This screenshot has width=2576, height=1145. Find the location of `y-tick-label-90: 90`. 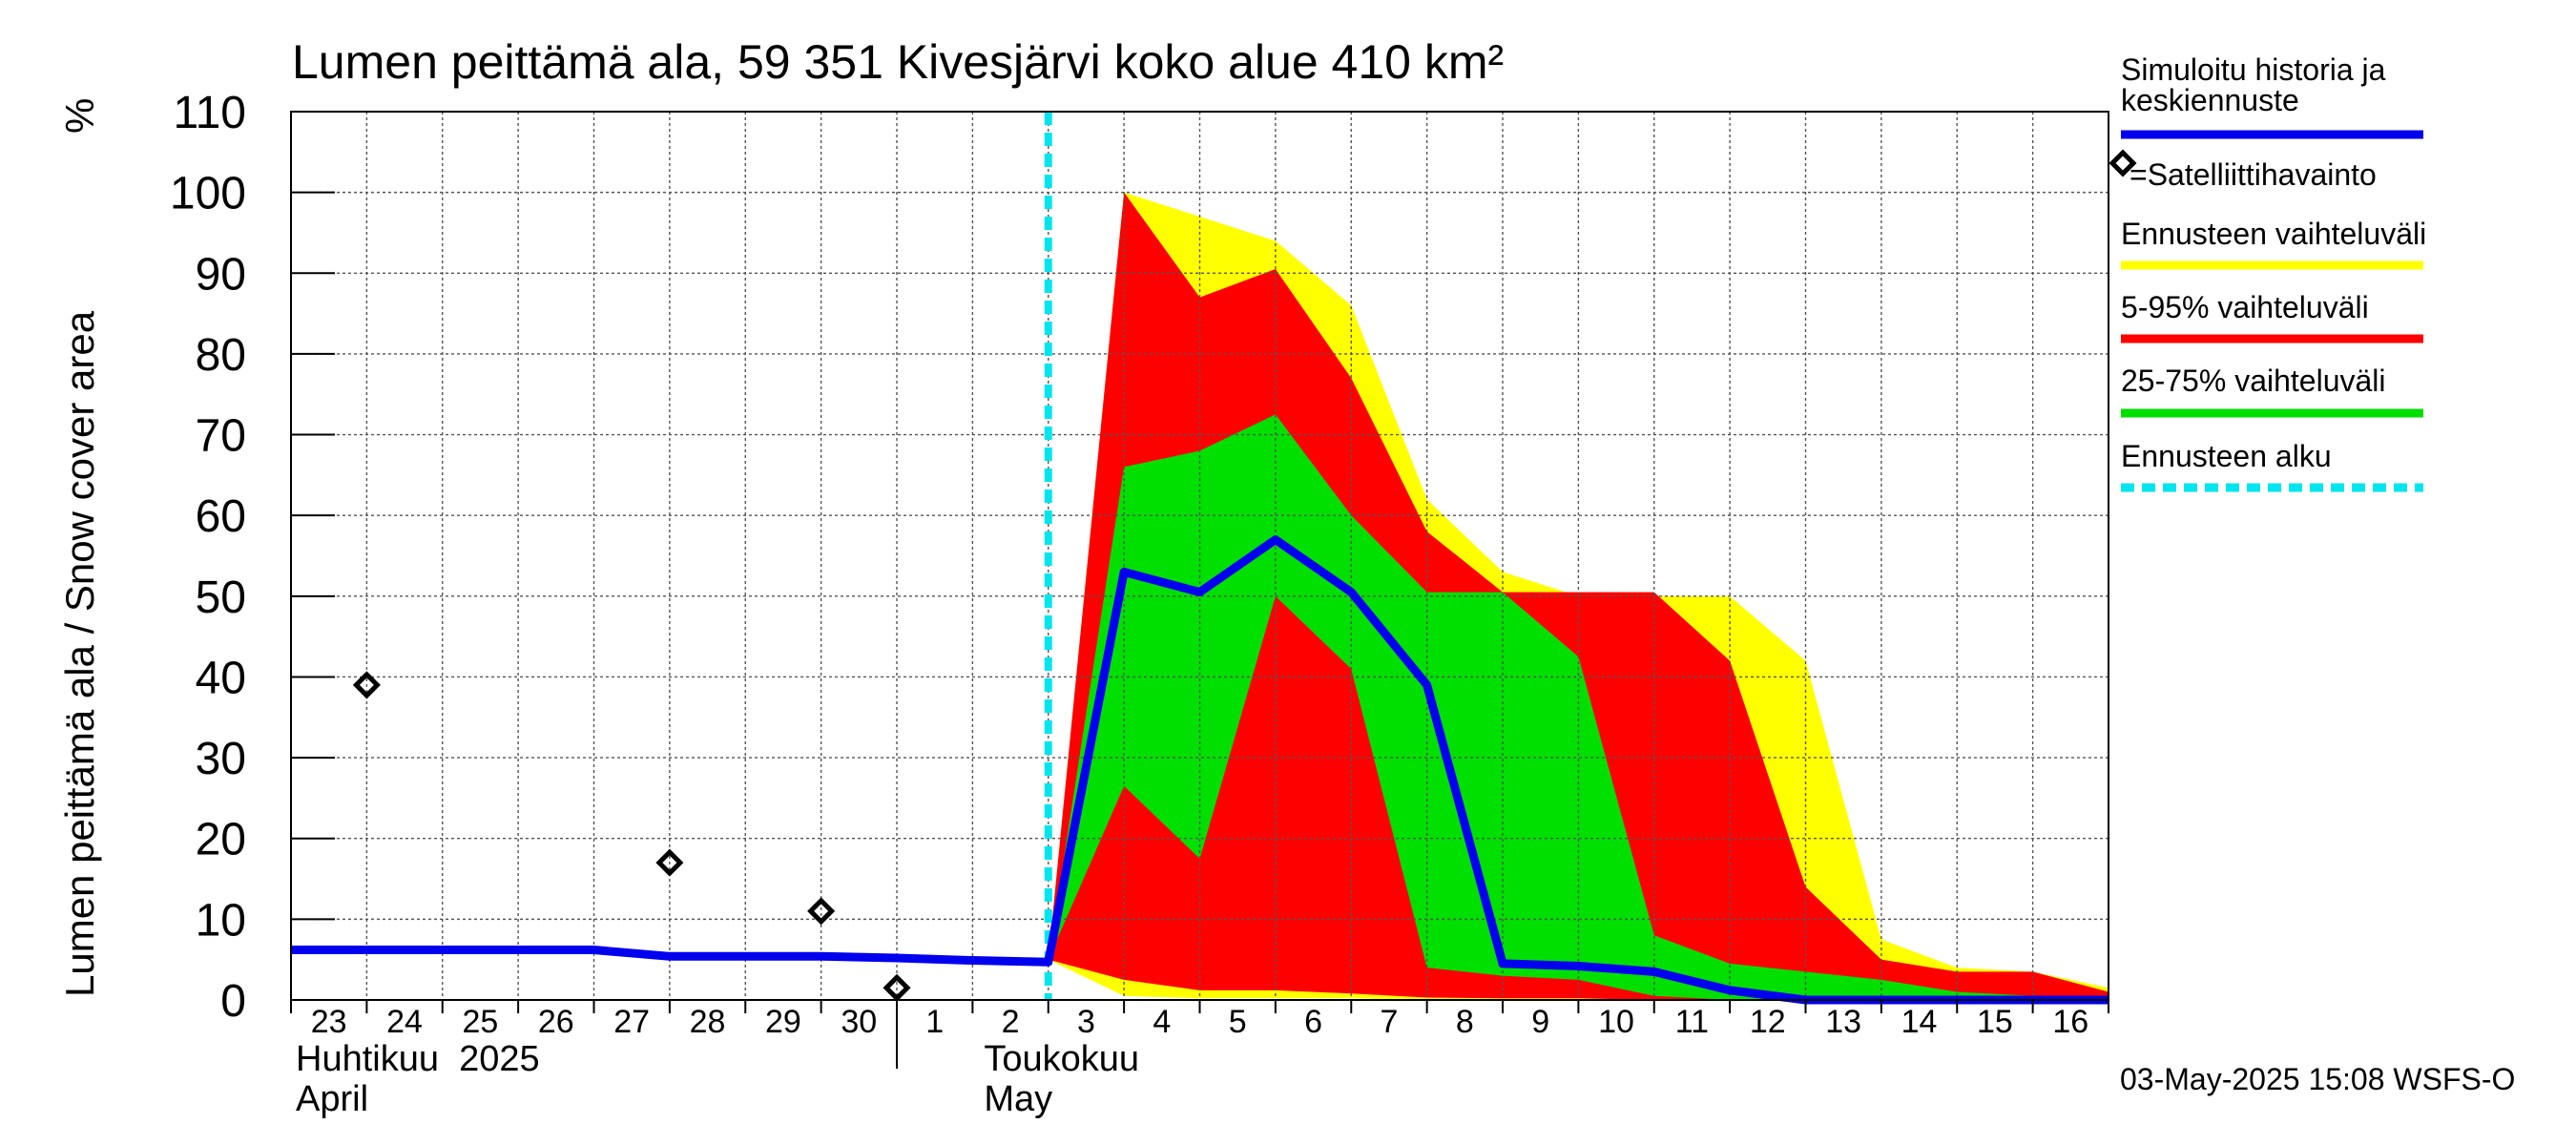

y-tick-label-90: 90 is located at coordinates (221, 274).